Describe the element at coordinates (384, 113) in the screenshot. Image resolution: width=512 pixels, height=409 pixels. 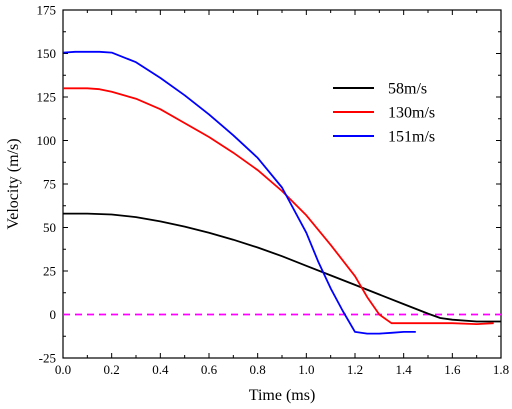
I see `chart-legend: 58m/s 130m/s 151m/s` at that location.